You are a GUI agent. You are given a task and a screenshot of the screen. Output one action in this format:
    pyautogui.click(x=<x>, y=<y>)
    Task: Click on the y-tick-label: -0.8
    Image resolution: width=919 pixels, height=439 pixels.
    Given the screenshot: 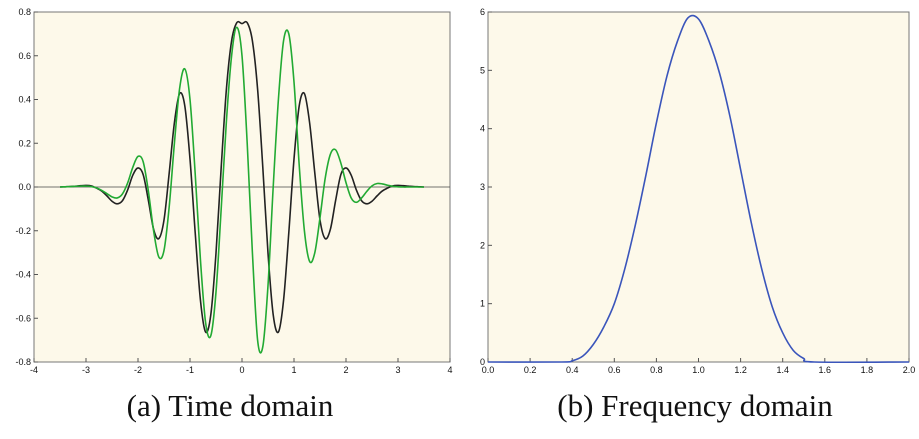 What is the action you would take?
    pyautogui.click(x=23, y=362)
    